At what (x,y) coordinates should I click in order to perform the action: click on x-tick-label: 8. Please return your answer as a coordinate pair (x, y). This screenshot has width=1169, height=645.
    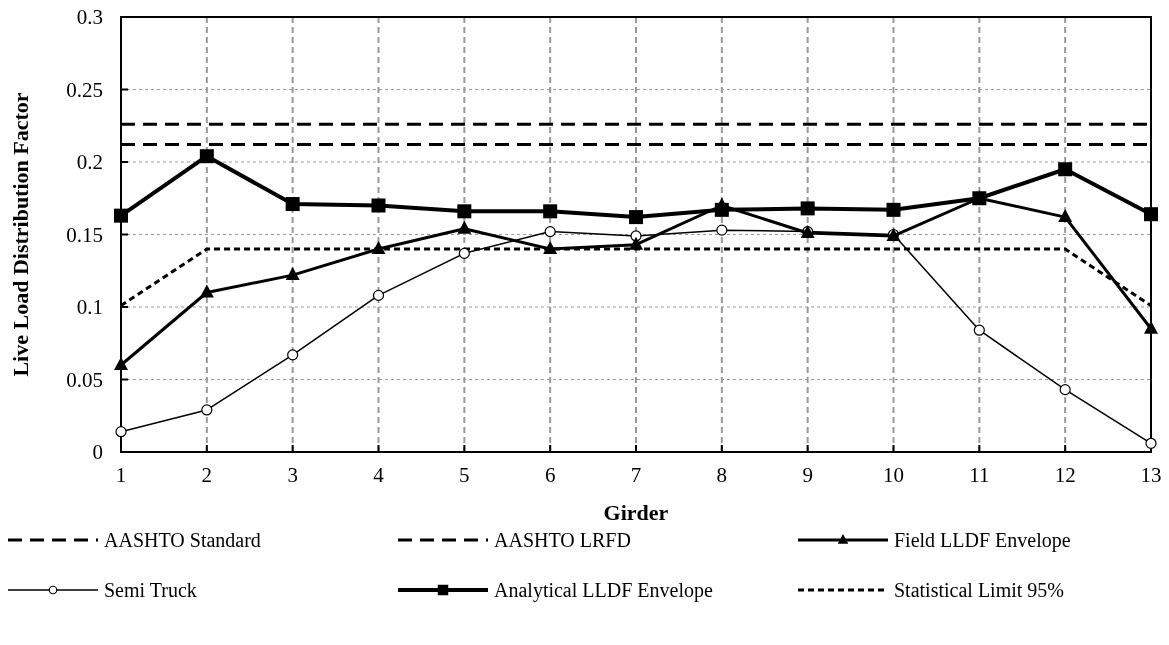
    Looking at the image, I should click on (722, 475).